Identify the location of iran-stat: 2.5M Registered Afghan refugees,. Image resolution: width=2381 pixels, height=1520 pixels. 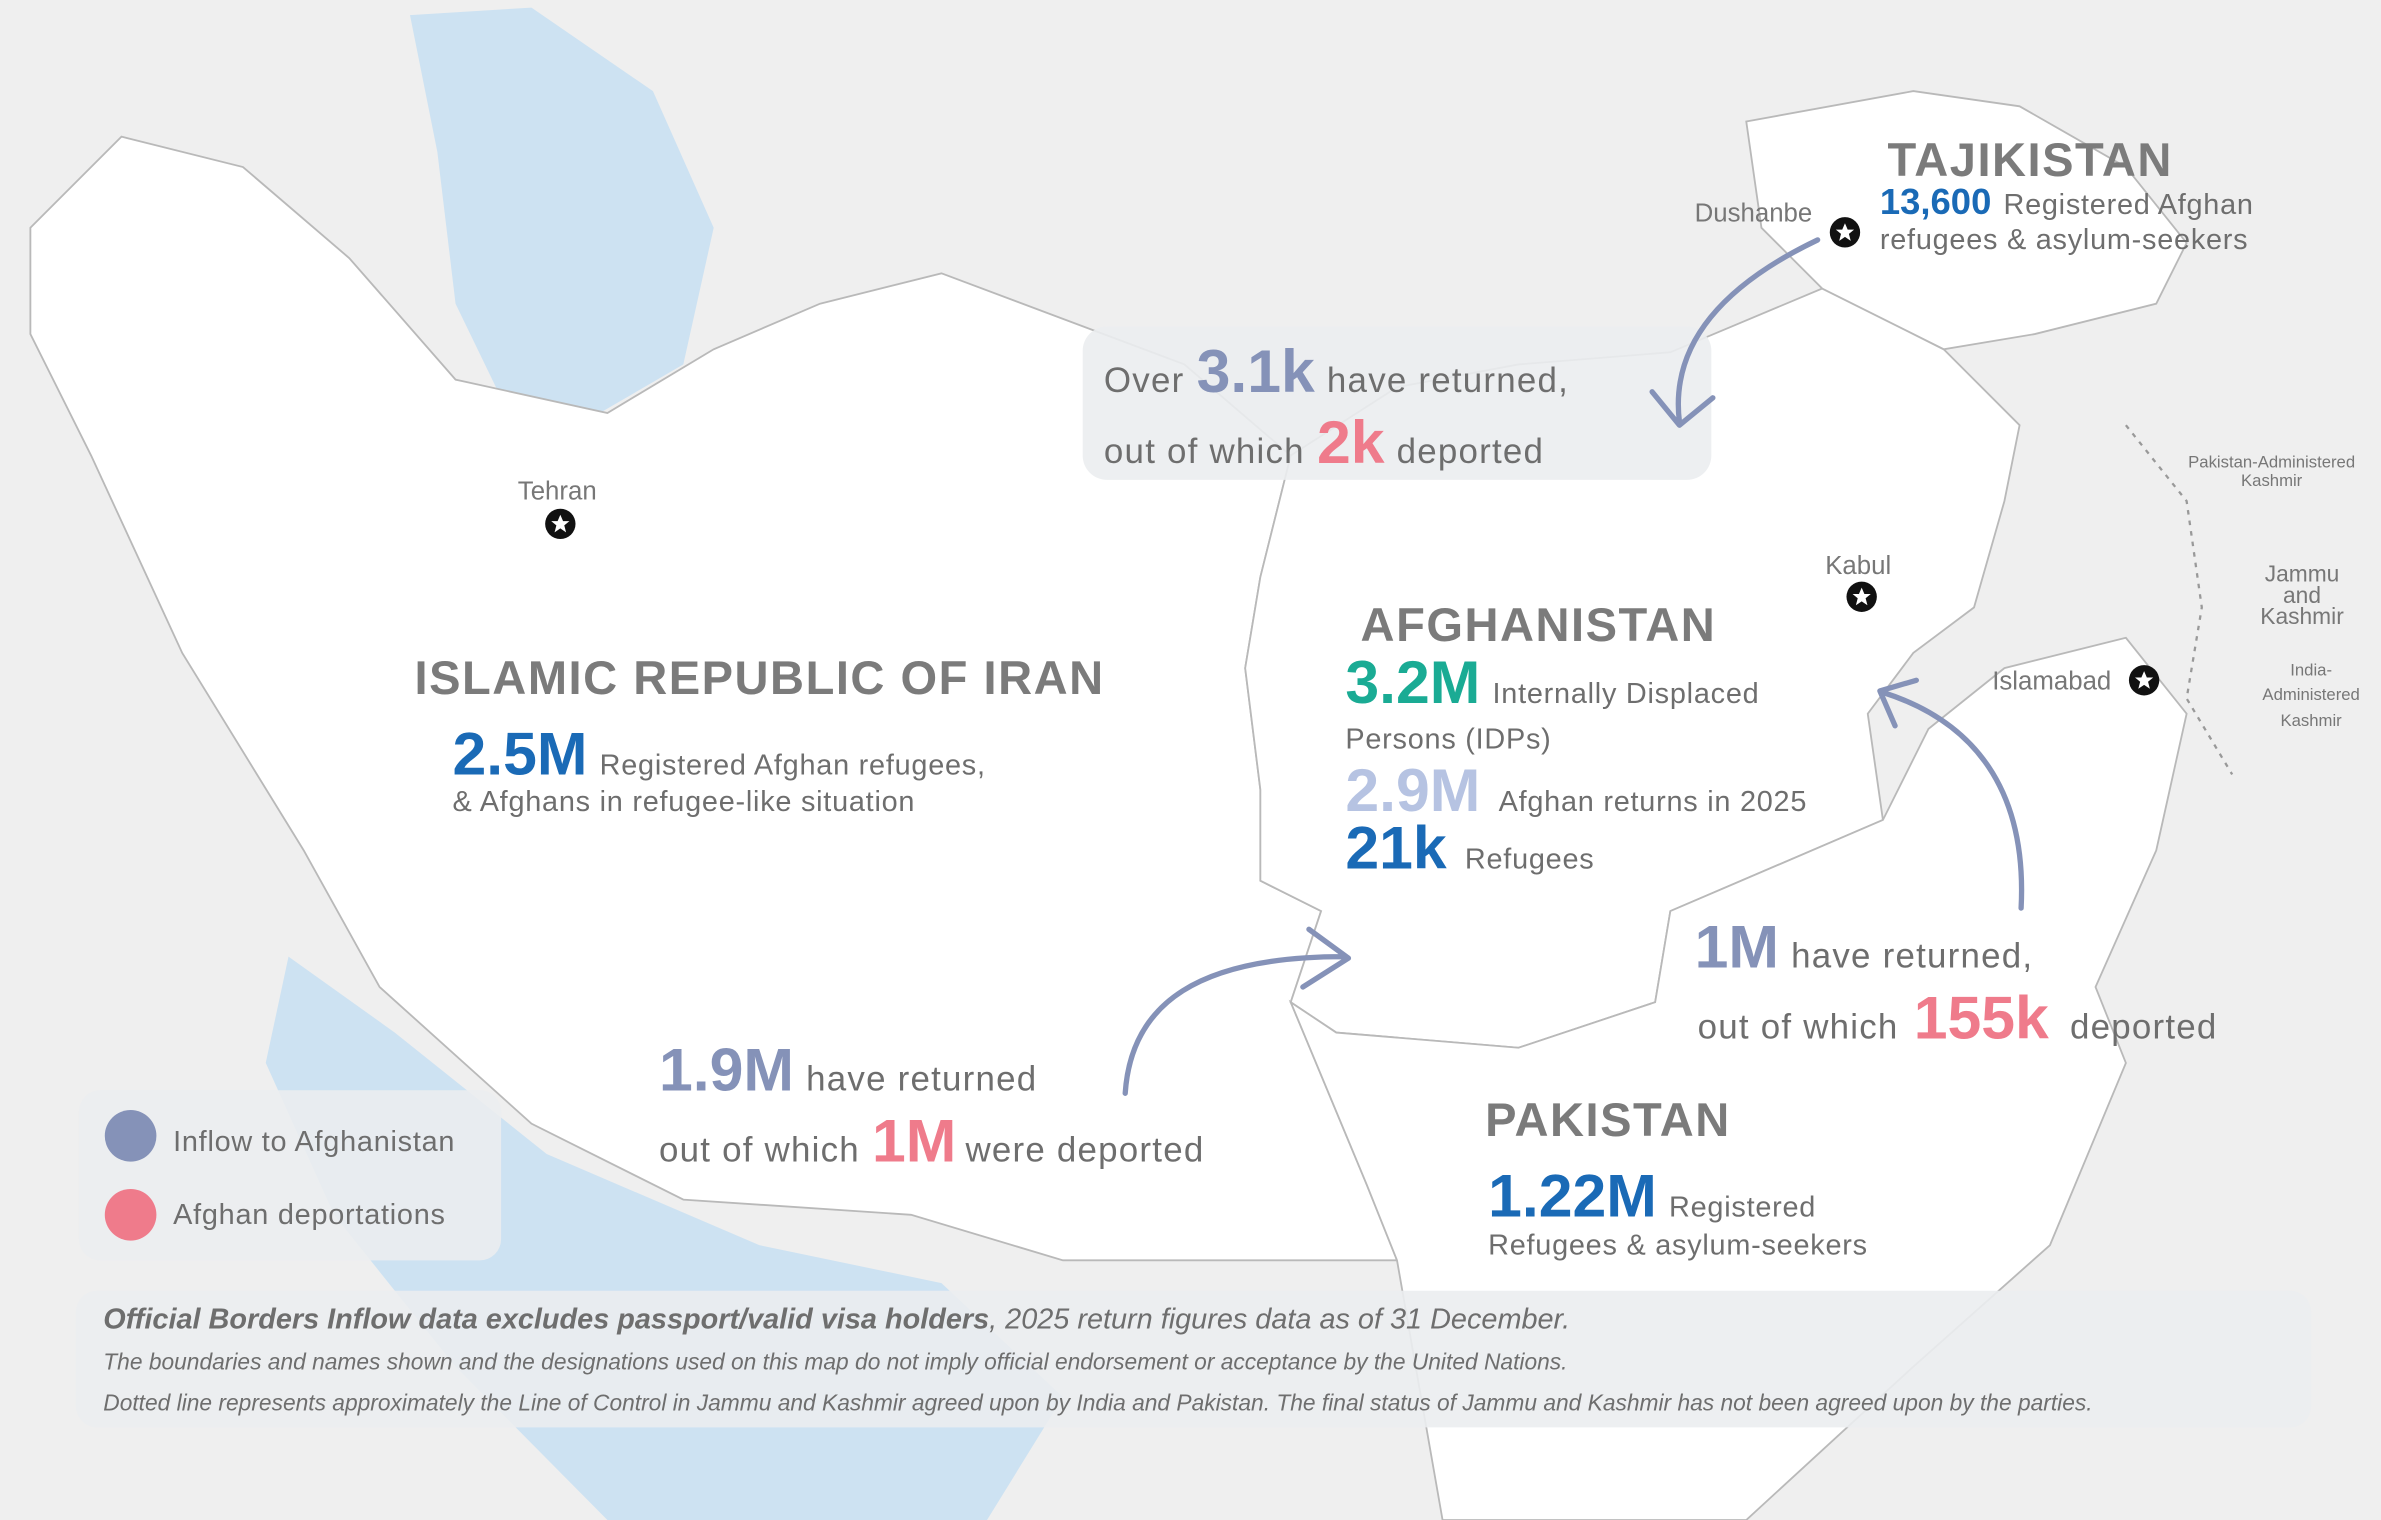
(719, 753).